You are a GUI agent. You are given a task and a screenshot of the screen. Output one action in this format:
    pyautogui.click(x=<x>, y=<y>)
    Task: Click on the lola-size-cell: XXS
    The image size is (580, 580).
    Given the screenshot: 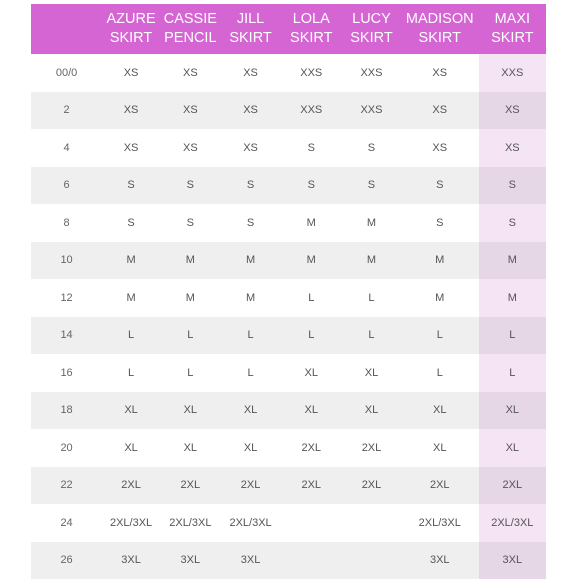 What is the action you would take?
    pyautogui.click(x=311, y=110)
    